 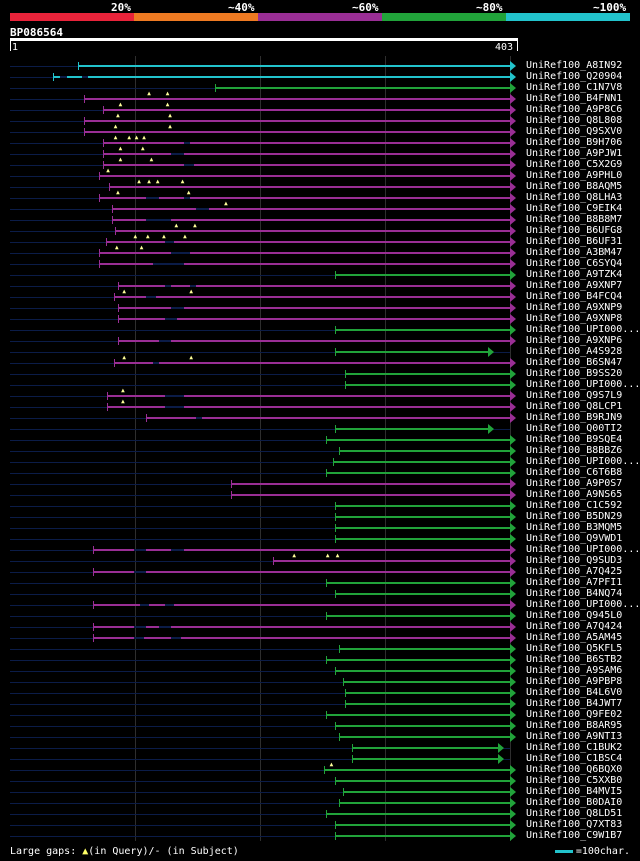 What do you see at coordinates (320, 649) in the screenshot?
I see `hit-row: UniRef100_Q5KFL5` at bounding box center [320, 649].